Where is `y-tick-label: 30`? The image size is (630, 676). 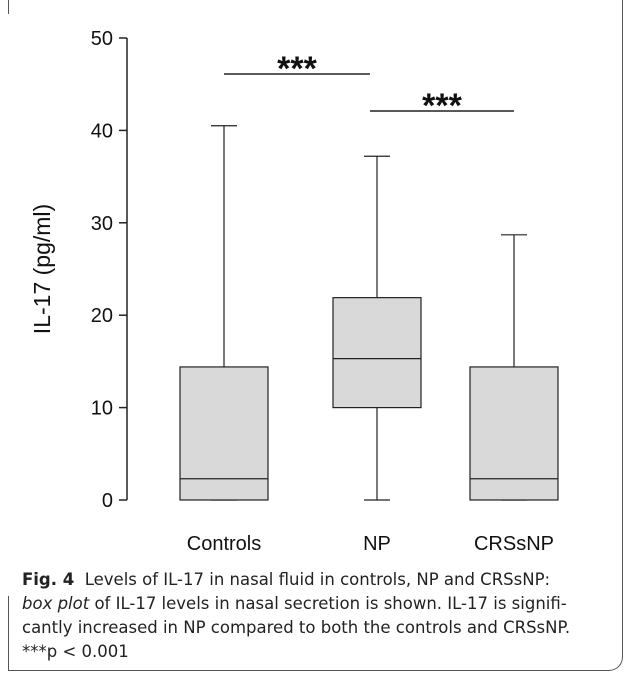 y-tick-label: 30 is located at coordinates (102, 224).